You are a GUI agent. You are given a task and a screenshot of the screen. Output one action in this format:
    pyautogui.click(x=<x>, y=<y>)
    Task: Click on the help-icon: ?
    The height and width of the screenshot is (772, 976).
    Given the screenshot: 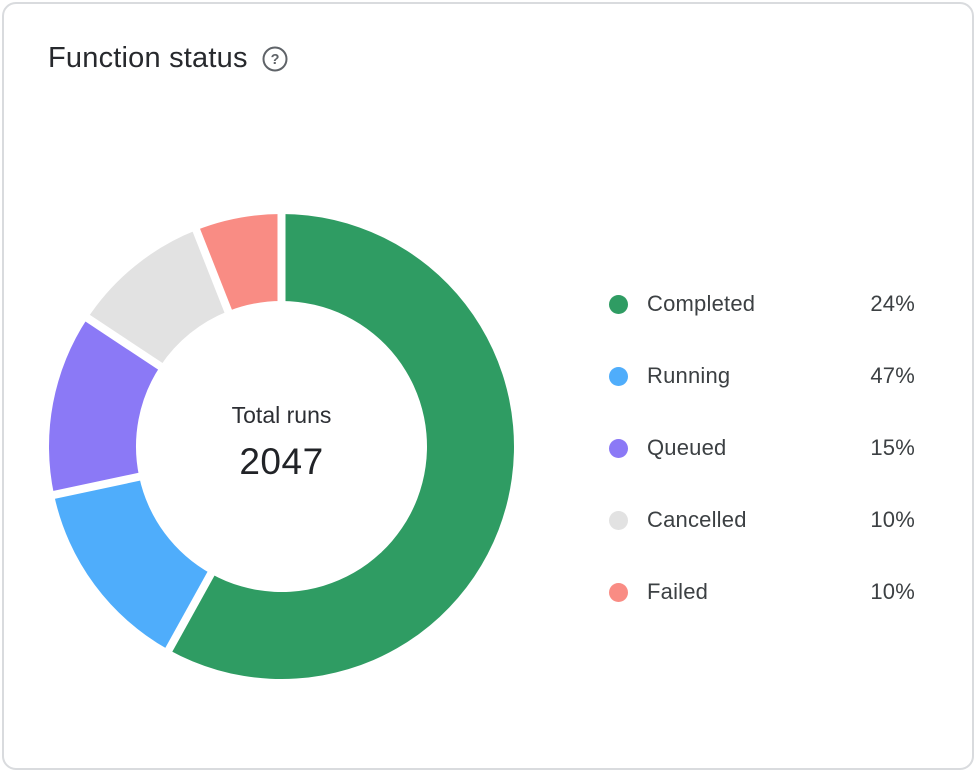 What is the action you would take?
    pyautogui.click(x=275, y=59)
    